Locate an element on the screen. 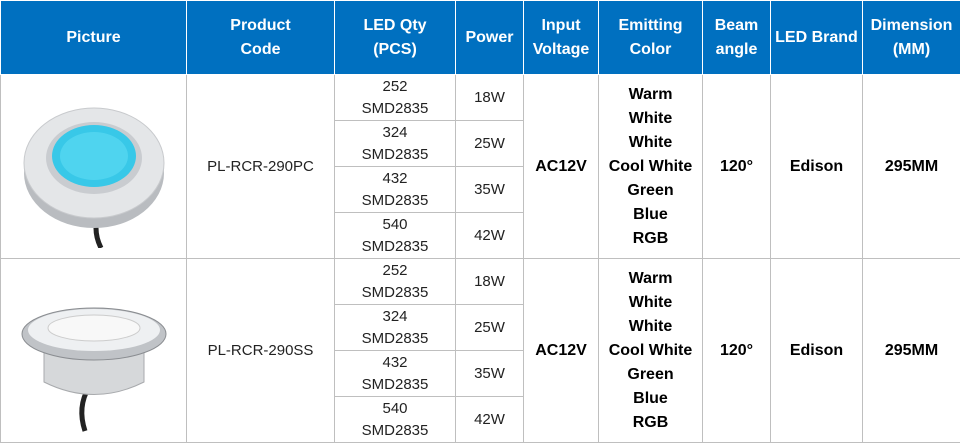 The image size is (960, 443). header-cell: Picture is located at coordinates (93, 37).